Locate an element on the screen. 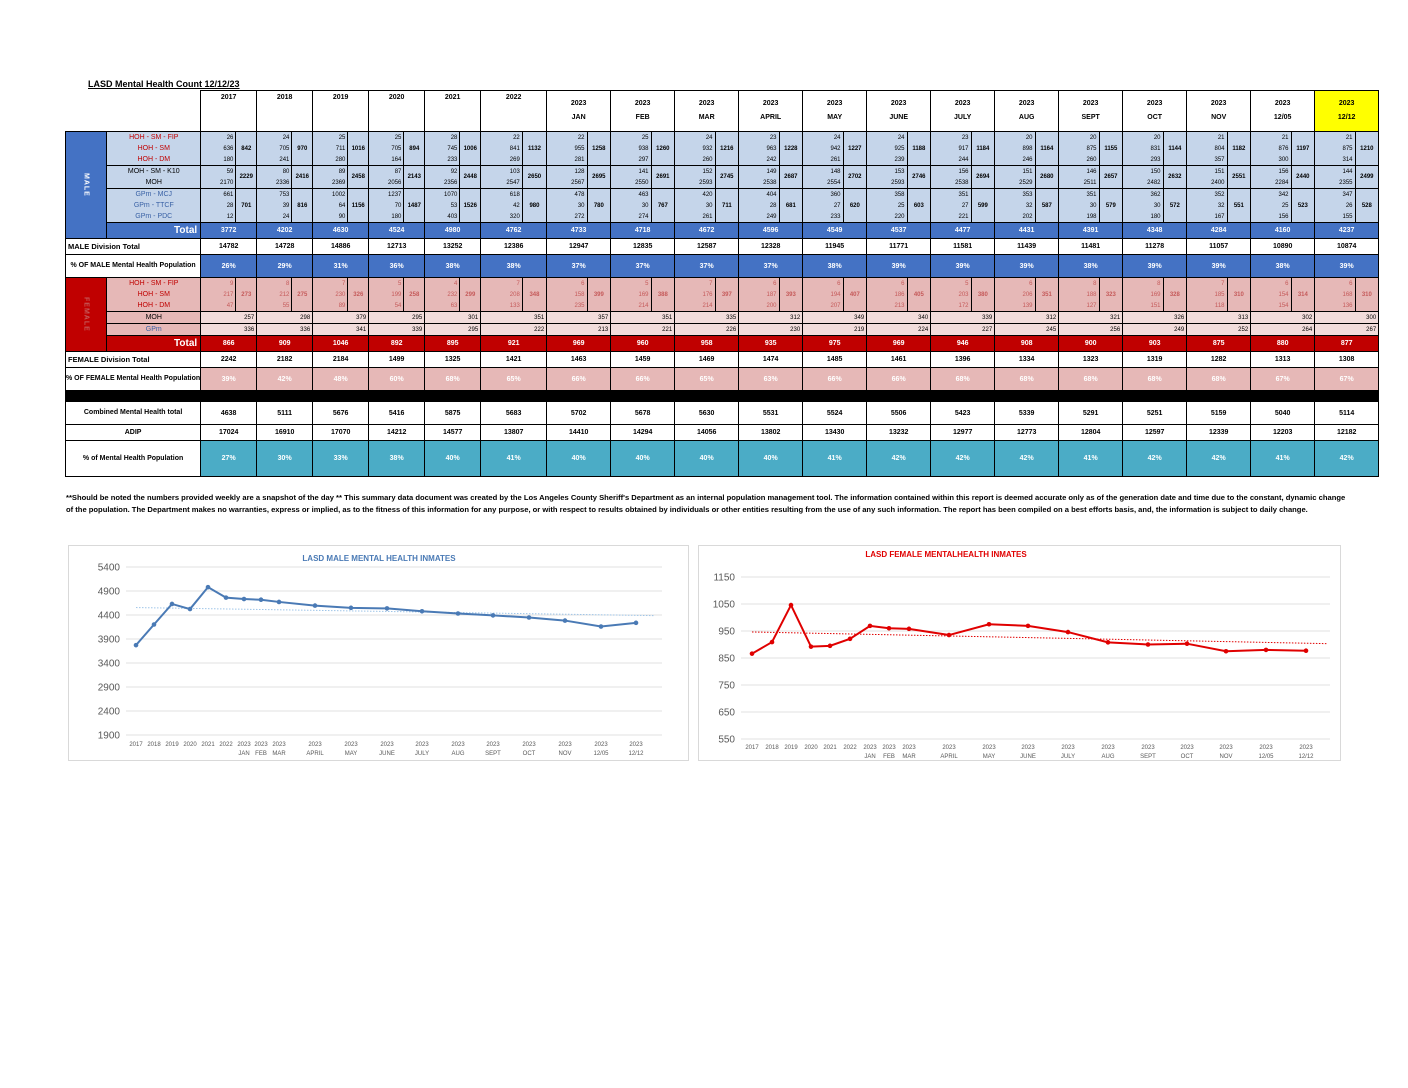  value: 199 is located at coordinates (396, 294).